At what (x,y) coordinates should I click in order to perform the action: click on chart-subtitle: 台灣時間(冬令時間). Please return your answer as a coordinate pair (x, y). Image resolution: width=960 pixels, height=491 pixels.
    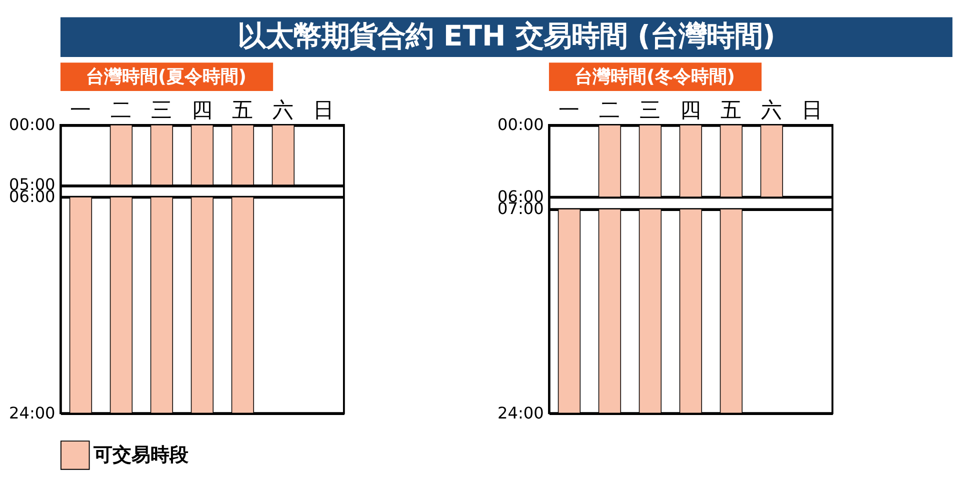
    Looking at the image, I should click on (655, 77).